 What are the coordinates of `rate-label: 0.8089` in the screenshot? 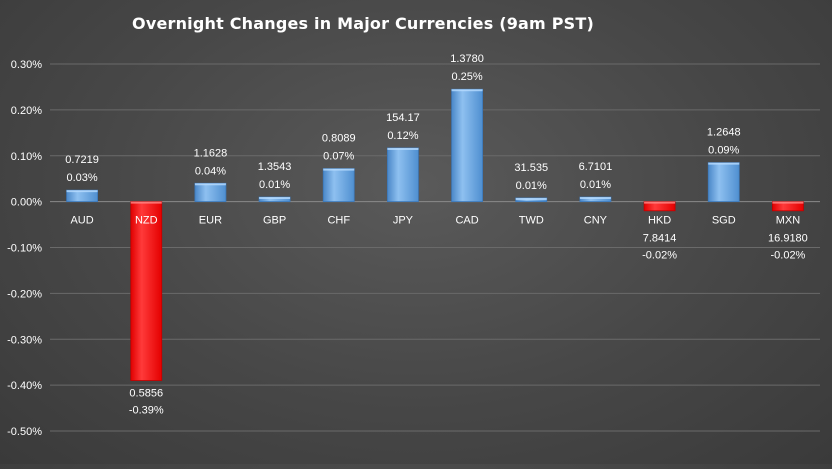 It's located at (339, 139).